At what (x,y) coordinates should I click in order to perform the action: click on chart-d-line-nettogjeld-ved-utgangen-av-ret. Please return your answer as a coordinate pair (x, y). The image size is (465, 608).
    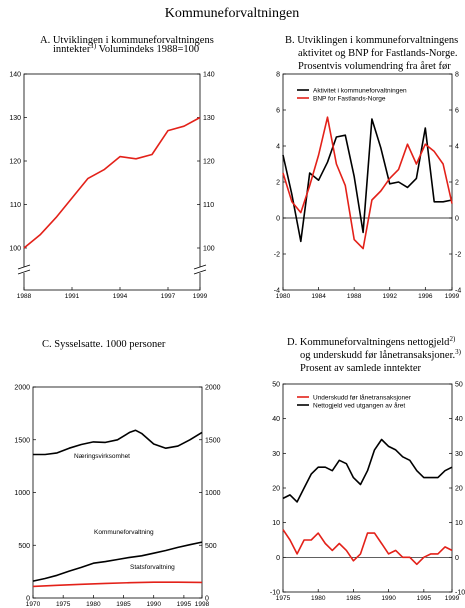
    Looking at the image, I should click on (367, 470).